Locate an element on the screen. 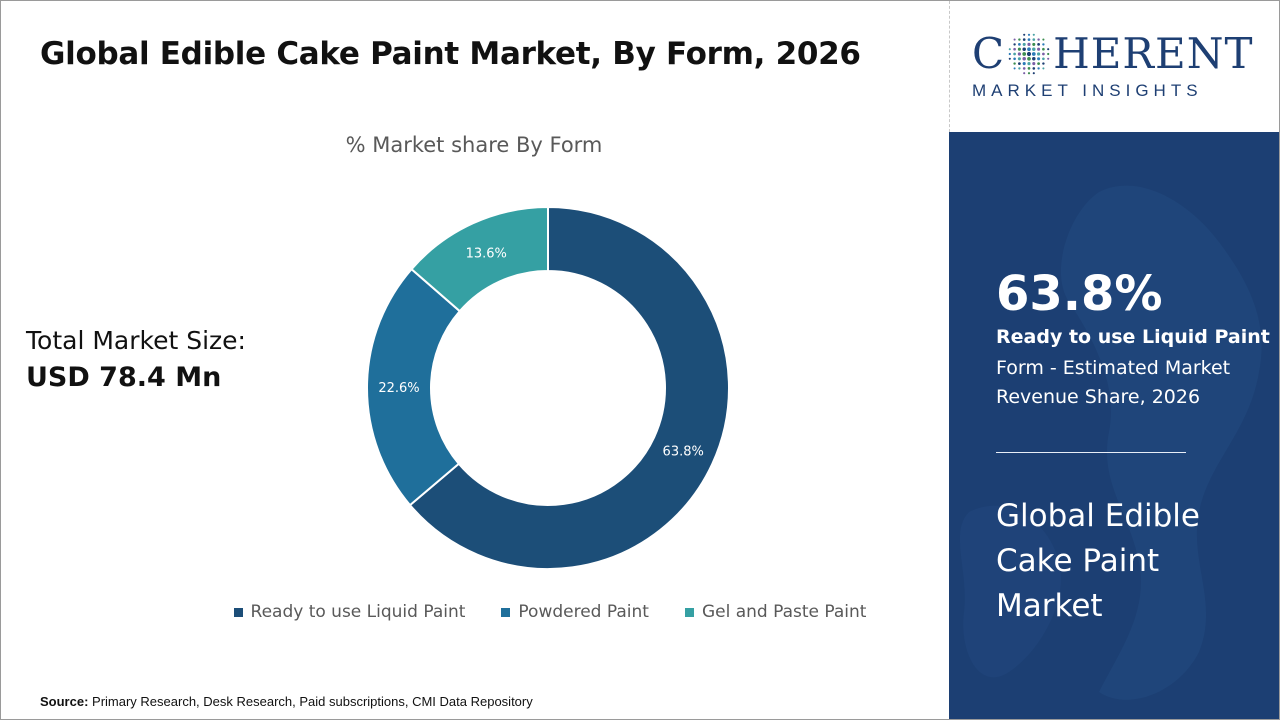 The height and width of the screenshot is (720, 1280). panel-title: Global Edible Cake Paint Market is located at coordinates (1098, 561).